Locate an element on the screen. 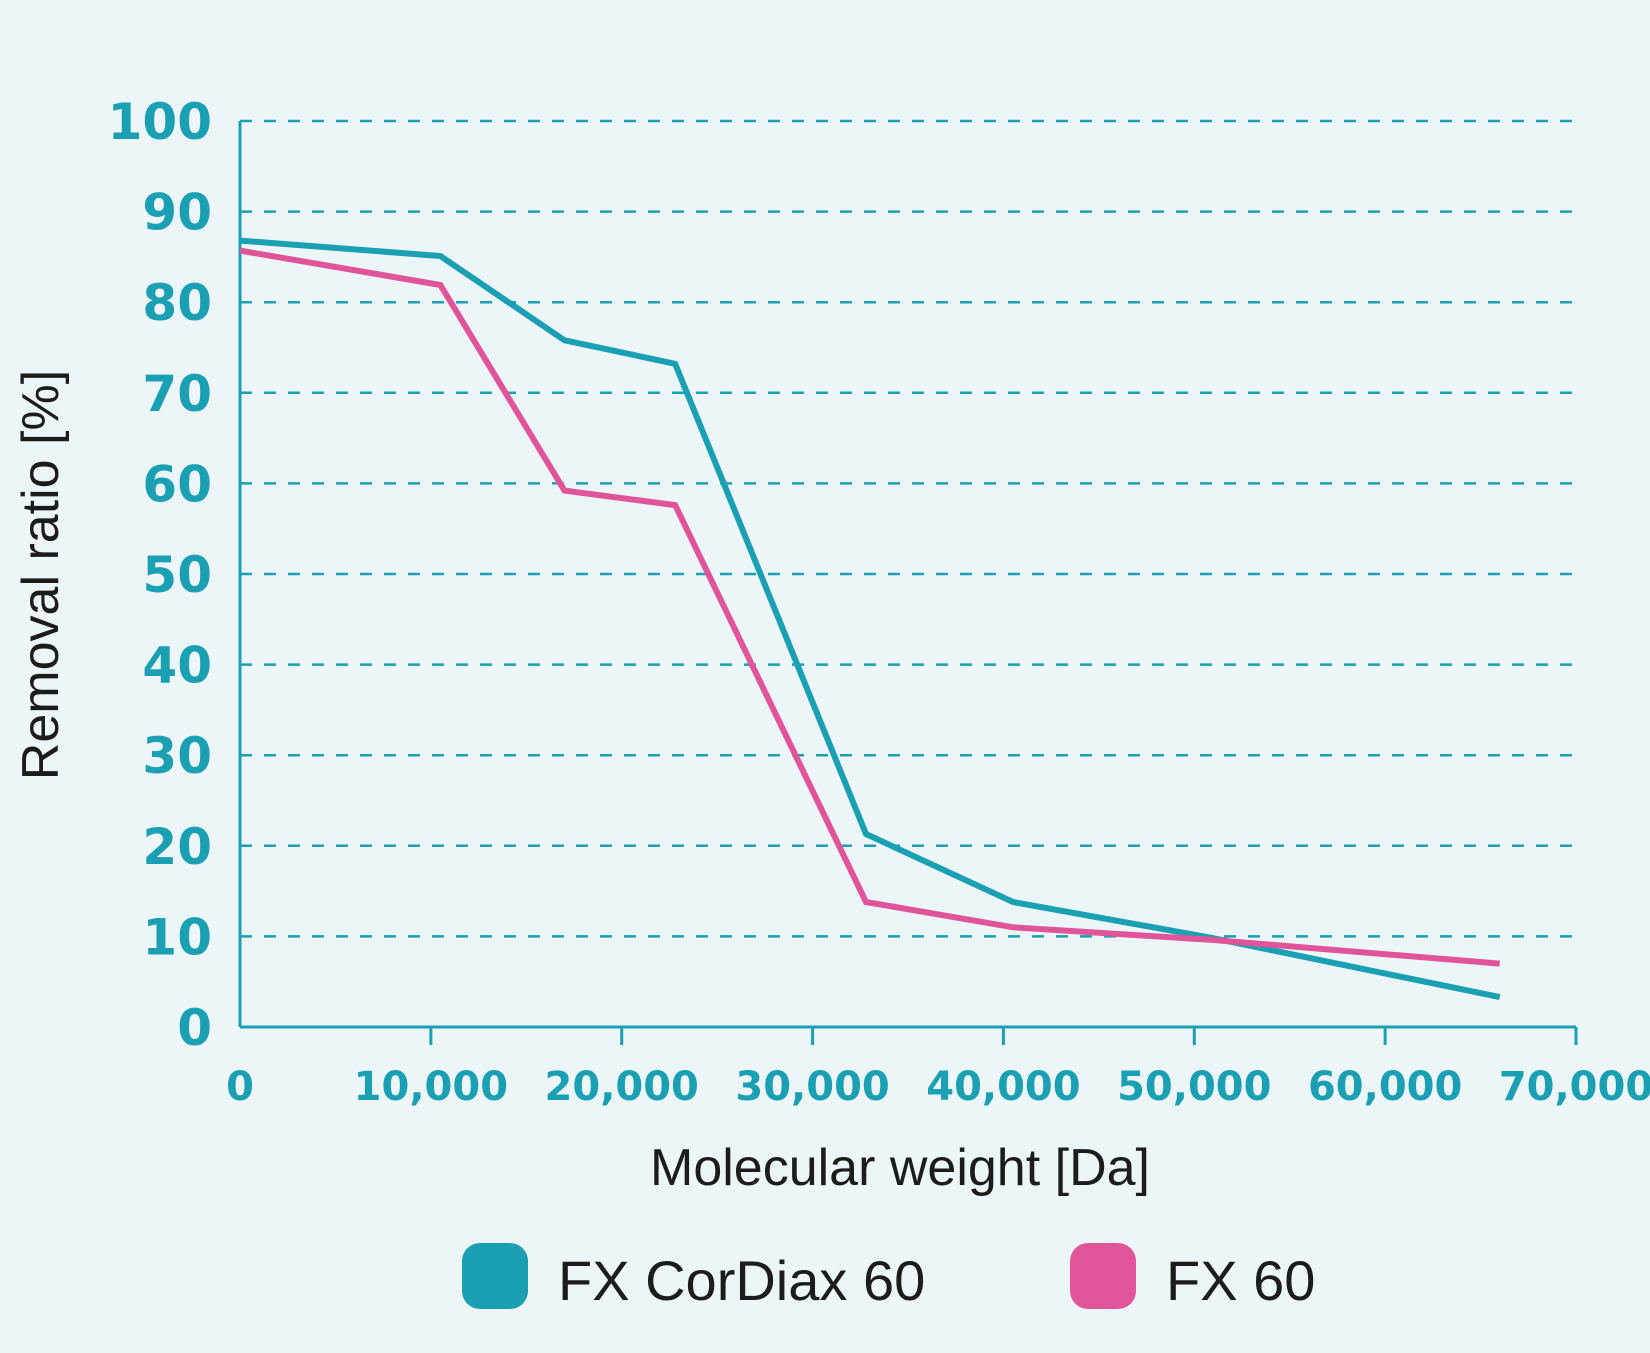 The height and width of the screenshot is (1353, 1650). x-tick-label: 30,000 is located at coordinates (812, 1087).